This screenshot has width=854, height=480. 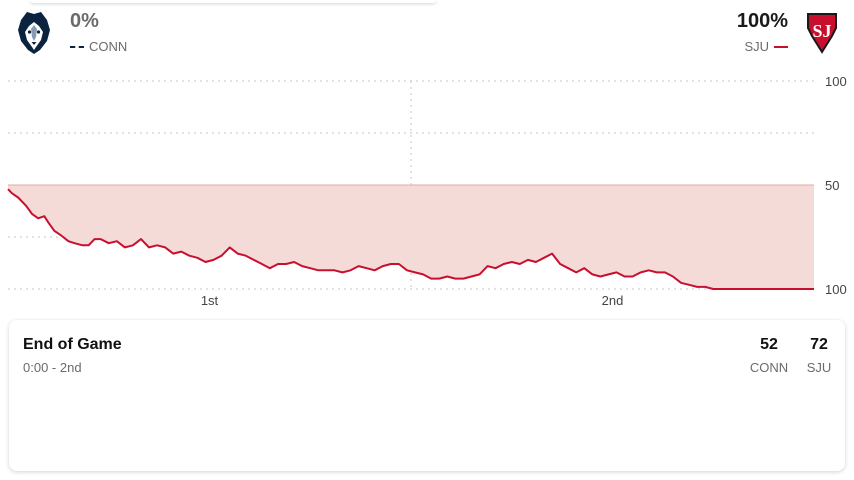 I want to click on sju-logo: SJ, so click(x=822, y=33).